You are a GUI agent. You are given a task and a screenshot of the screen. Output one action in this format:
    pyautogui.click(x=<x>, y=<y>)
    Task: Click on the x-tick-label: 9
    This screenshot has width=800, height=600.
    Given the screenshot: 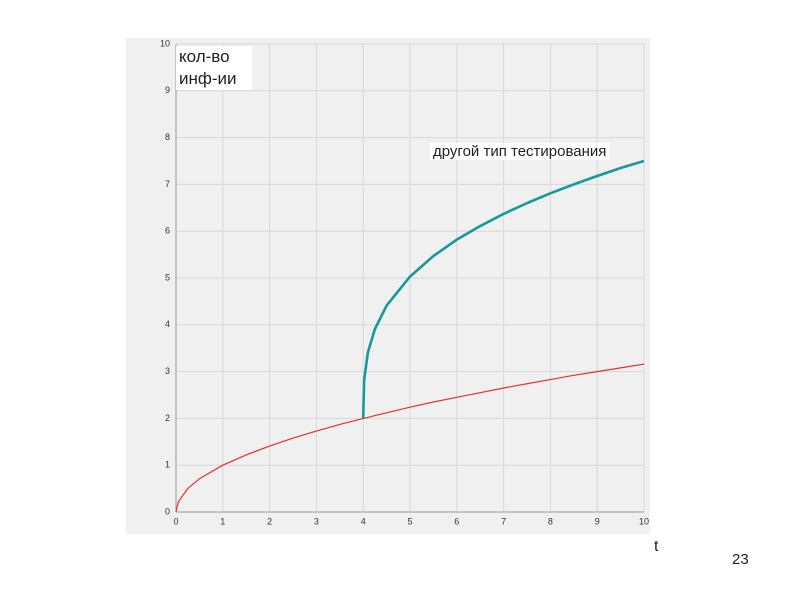 What is the action you would take?
    pyautogui.click(x=597, y=521)
    